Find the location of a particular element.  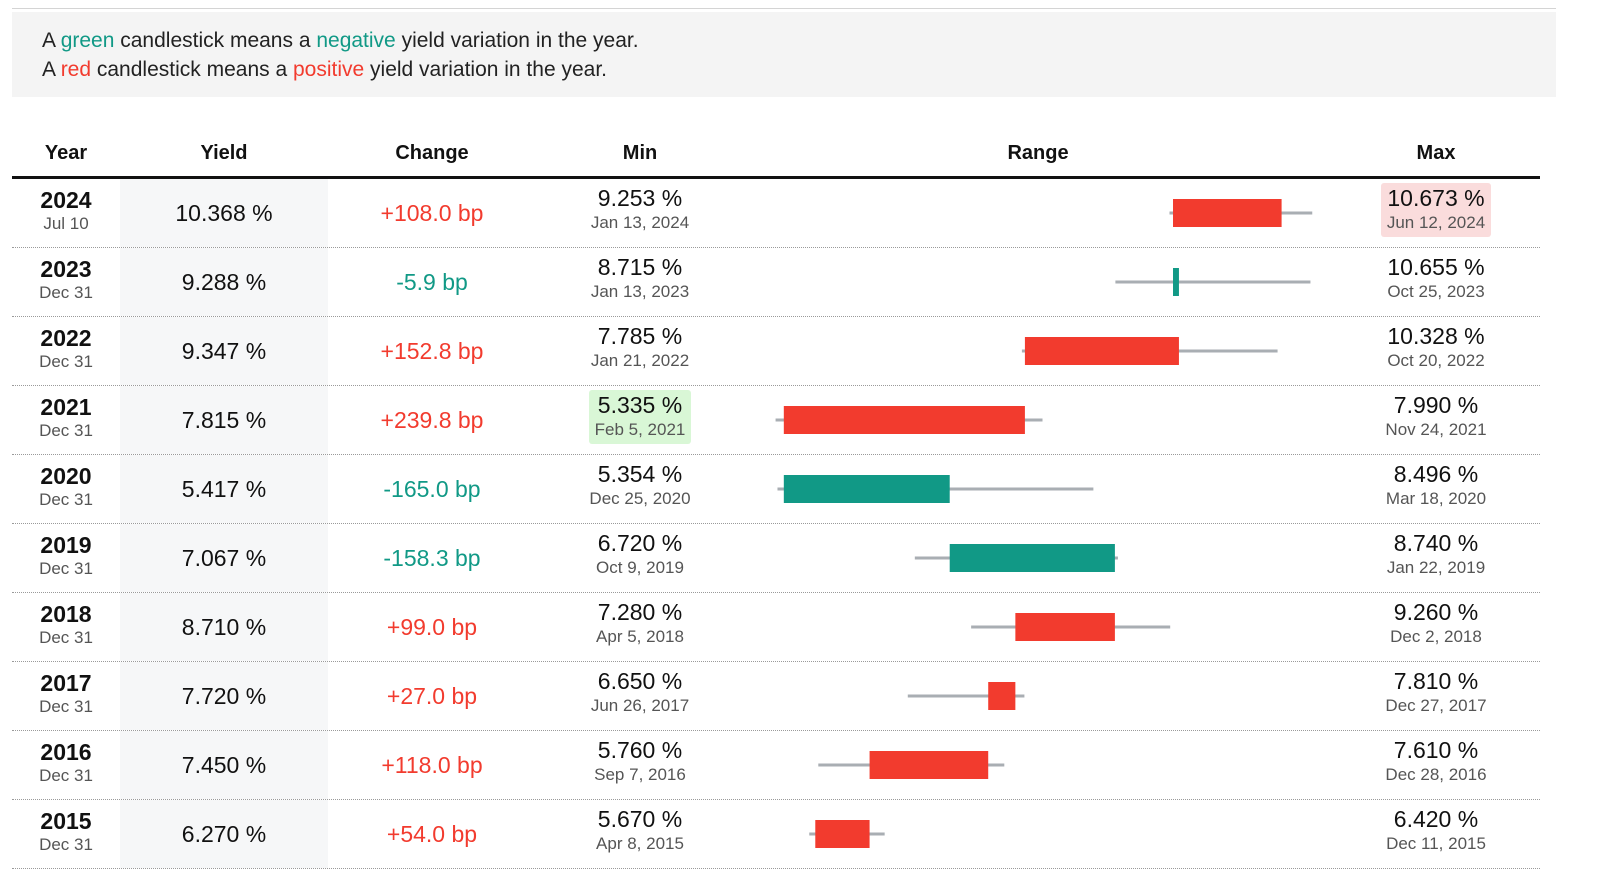

legend-text: A is located at coordinates (51, 40).